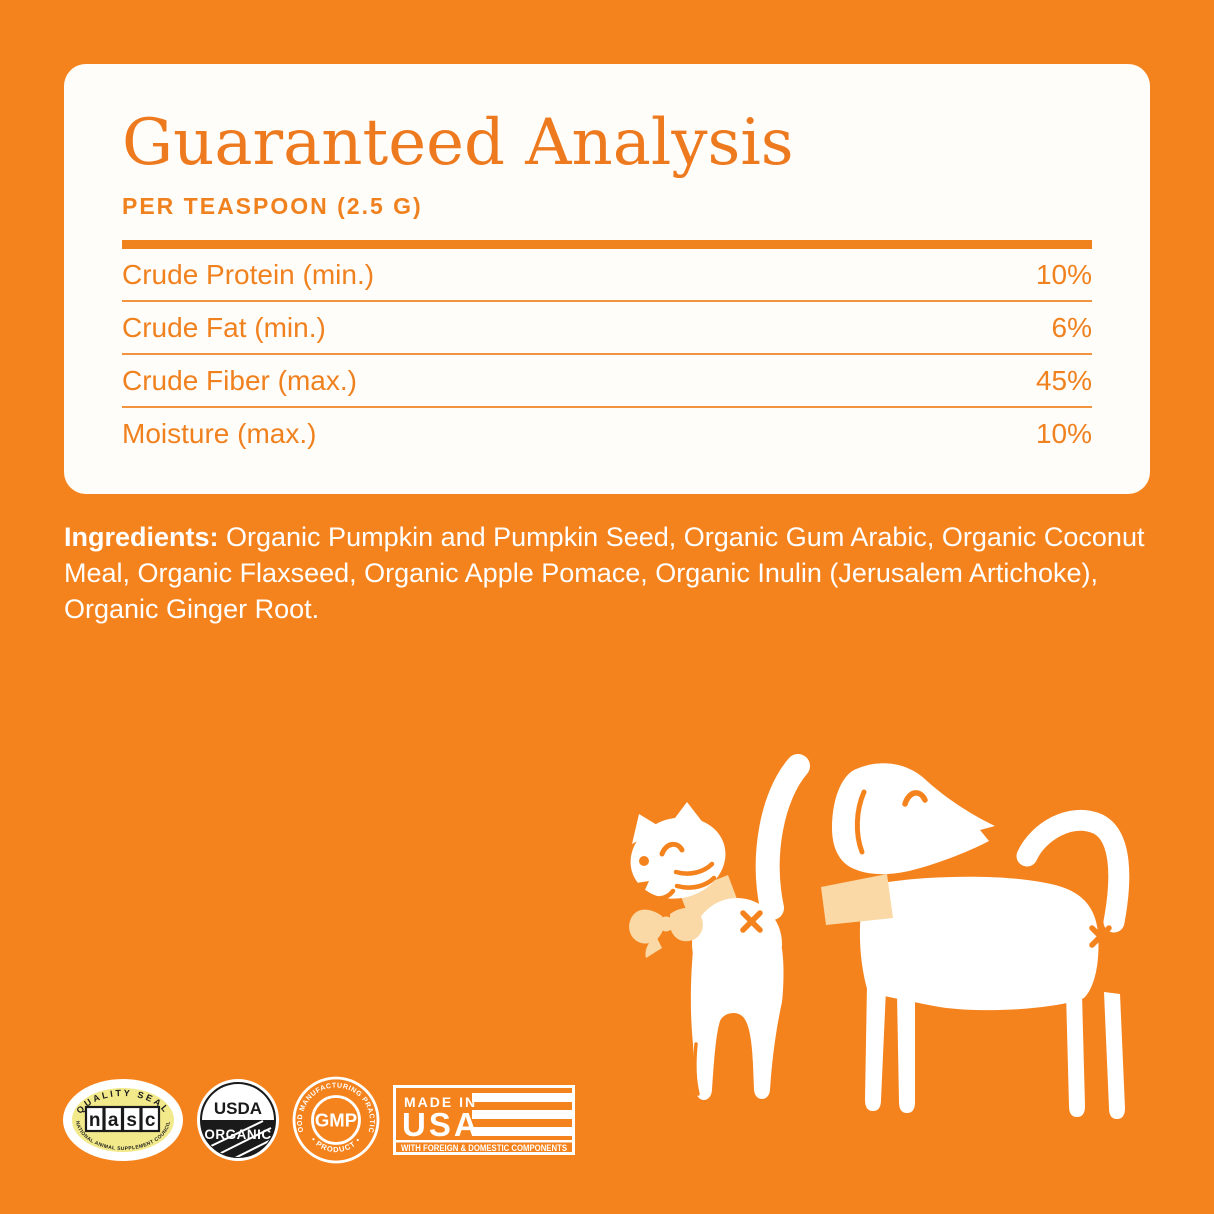 The height and width of the screenshot is (1214, 1214). Describe the element at coordinates (1063, 380) in the screenshot. I see `row-value: 45%` at that location.